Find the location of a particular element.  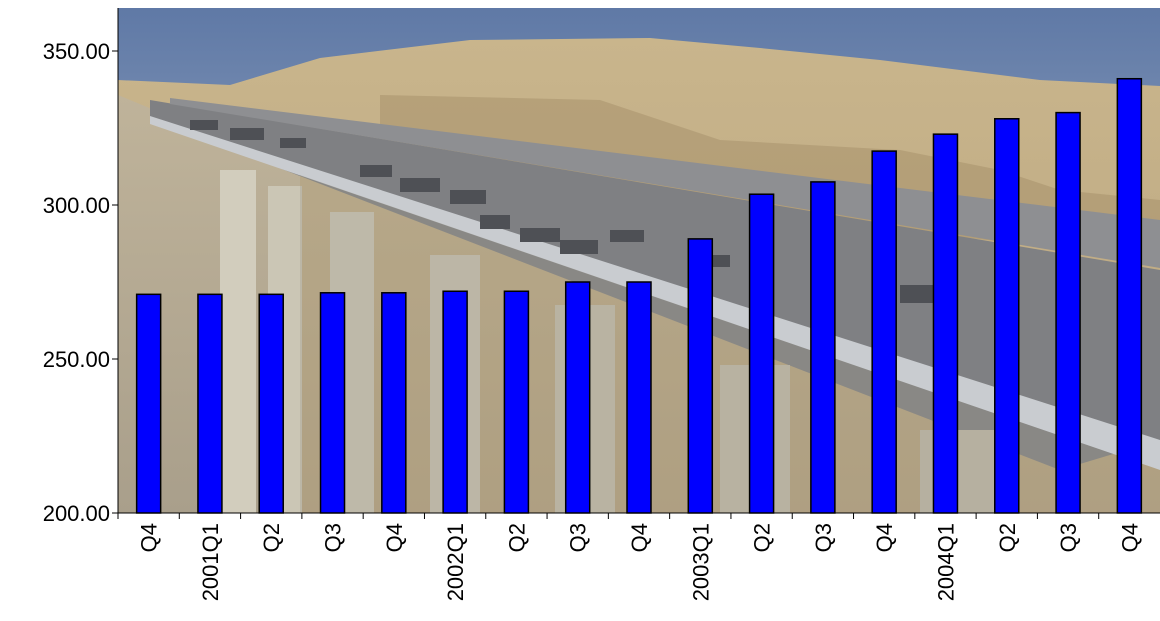

y-ticks: 200.00 250.00 300.00 350.00 is located at coordinates (80, 282).